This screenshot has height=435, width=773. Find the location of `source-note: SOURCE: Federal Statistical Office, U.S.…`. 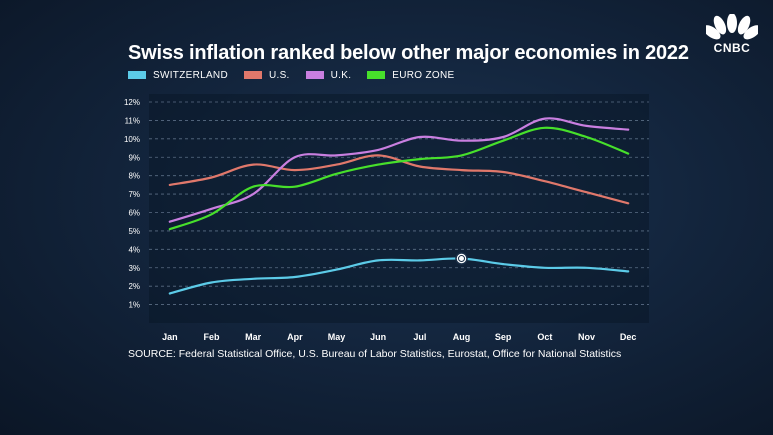

source-note: SOURCE: Federal Statistical Office, U.S.… is located at coordinates (375, 354).